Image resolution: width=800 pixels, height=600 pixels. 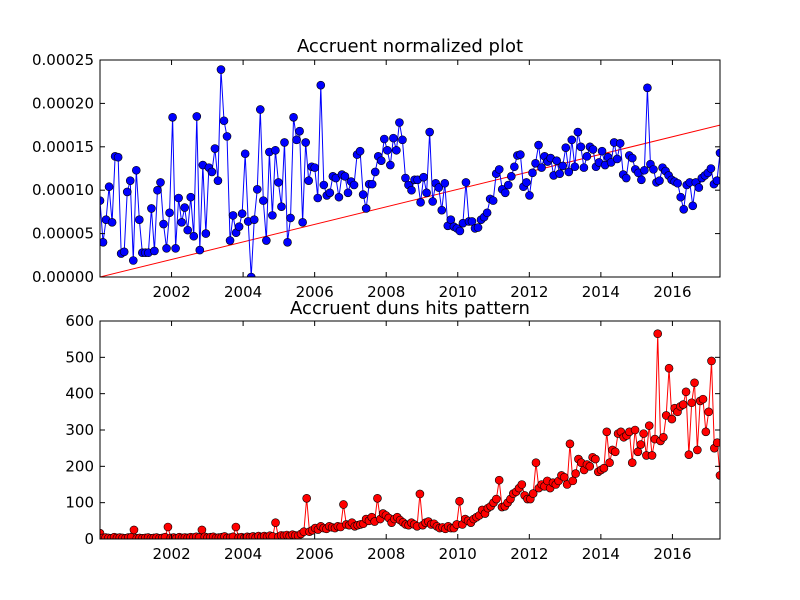 What do you see at coordinates (386, 292) in the screenshot?
I see `normalized-plot-x-tick-label: 2008` at bounding box center [386, 292].